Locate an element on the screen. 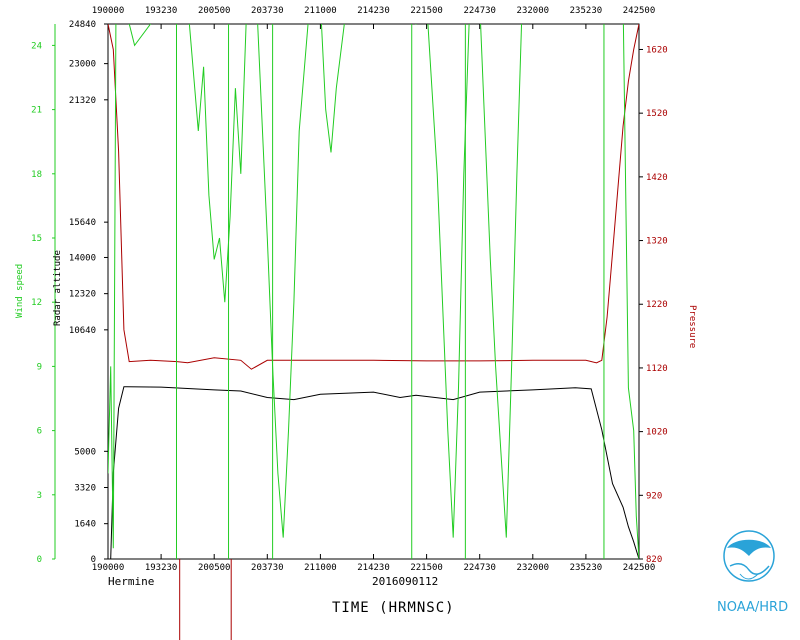 Image resolution: width=800 pixels, height=640 pixels. pressure-tick-label: 820 is located at coordinates (654, 560).